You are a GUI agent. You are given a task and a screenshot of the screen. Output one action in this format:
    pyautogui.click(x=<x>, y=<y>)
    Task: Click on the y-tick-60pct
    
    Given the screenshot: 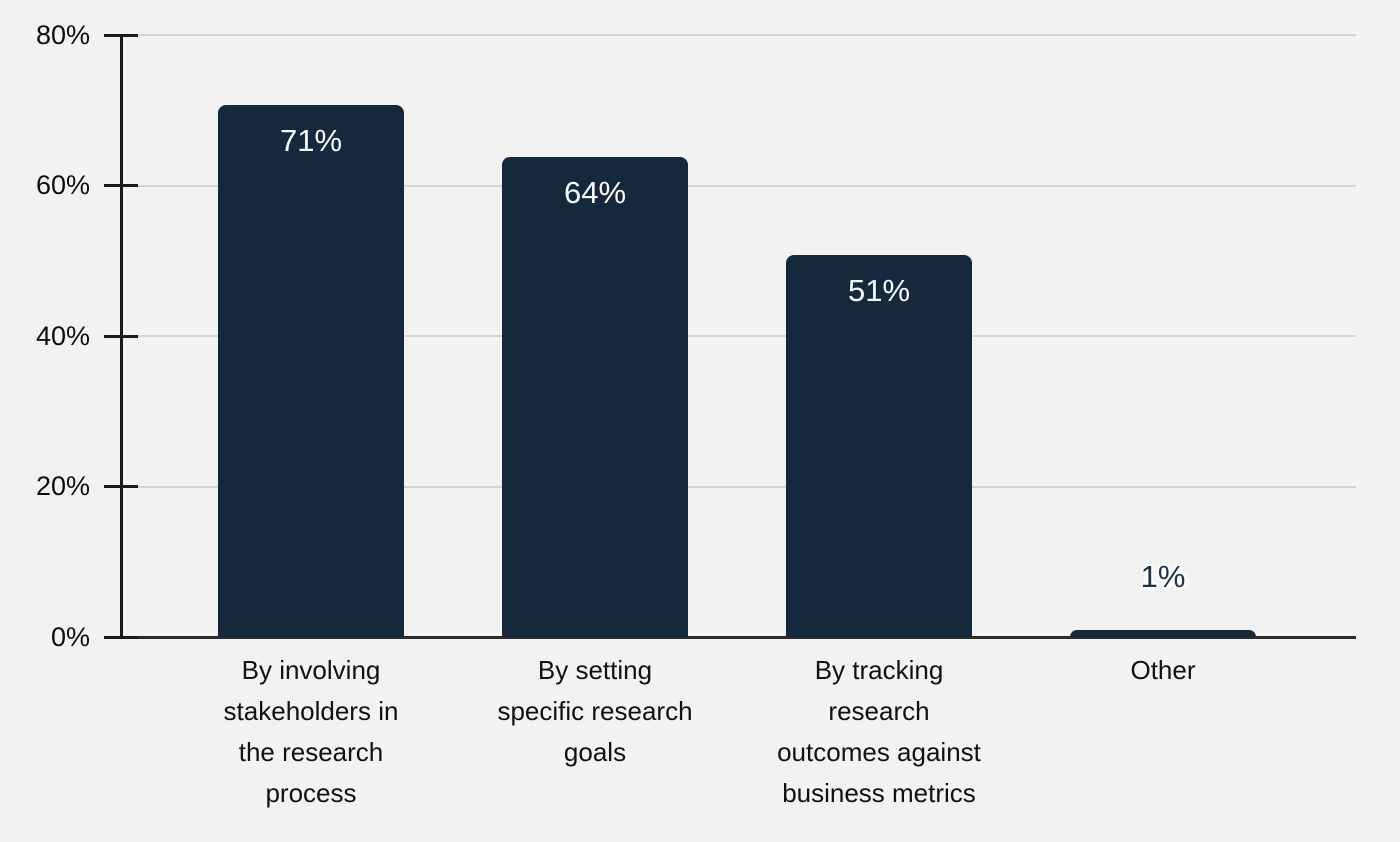 What is the action you would take?
    pyautogui.click(x=121, y=185)
    